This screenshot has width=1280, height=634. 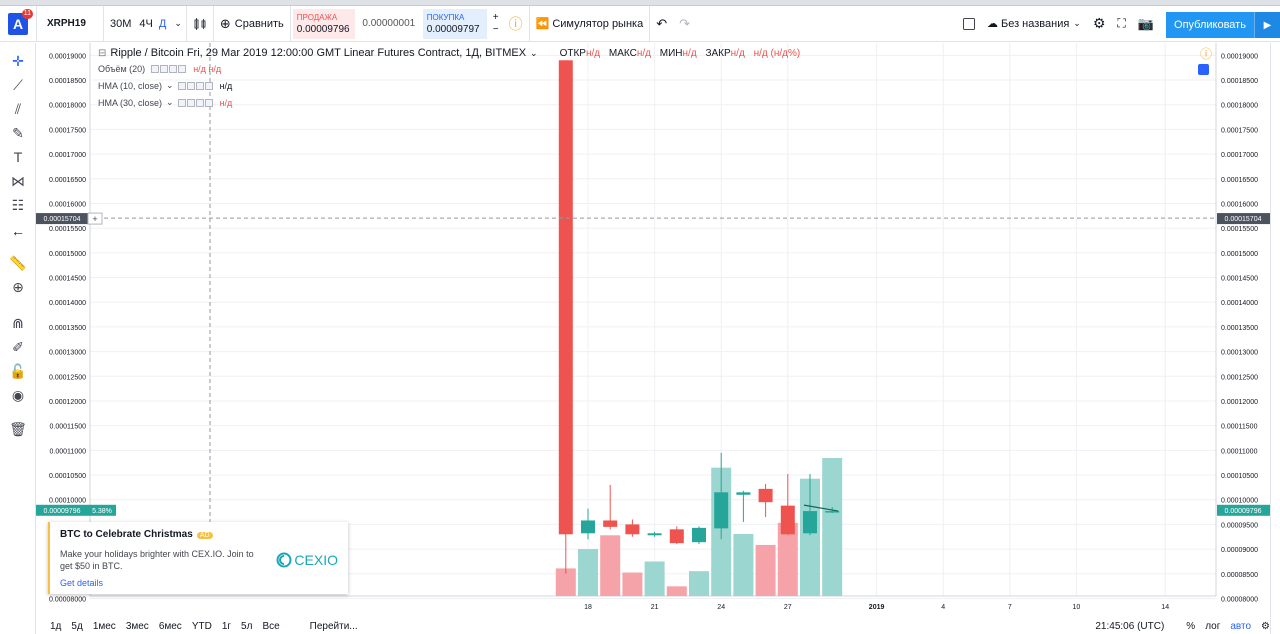 What do you see at coordinates (316, 560) in the screenshot?
I see `cexio-logo-text: CEXIO` at bounding box center [316, 560].